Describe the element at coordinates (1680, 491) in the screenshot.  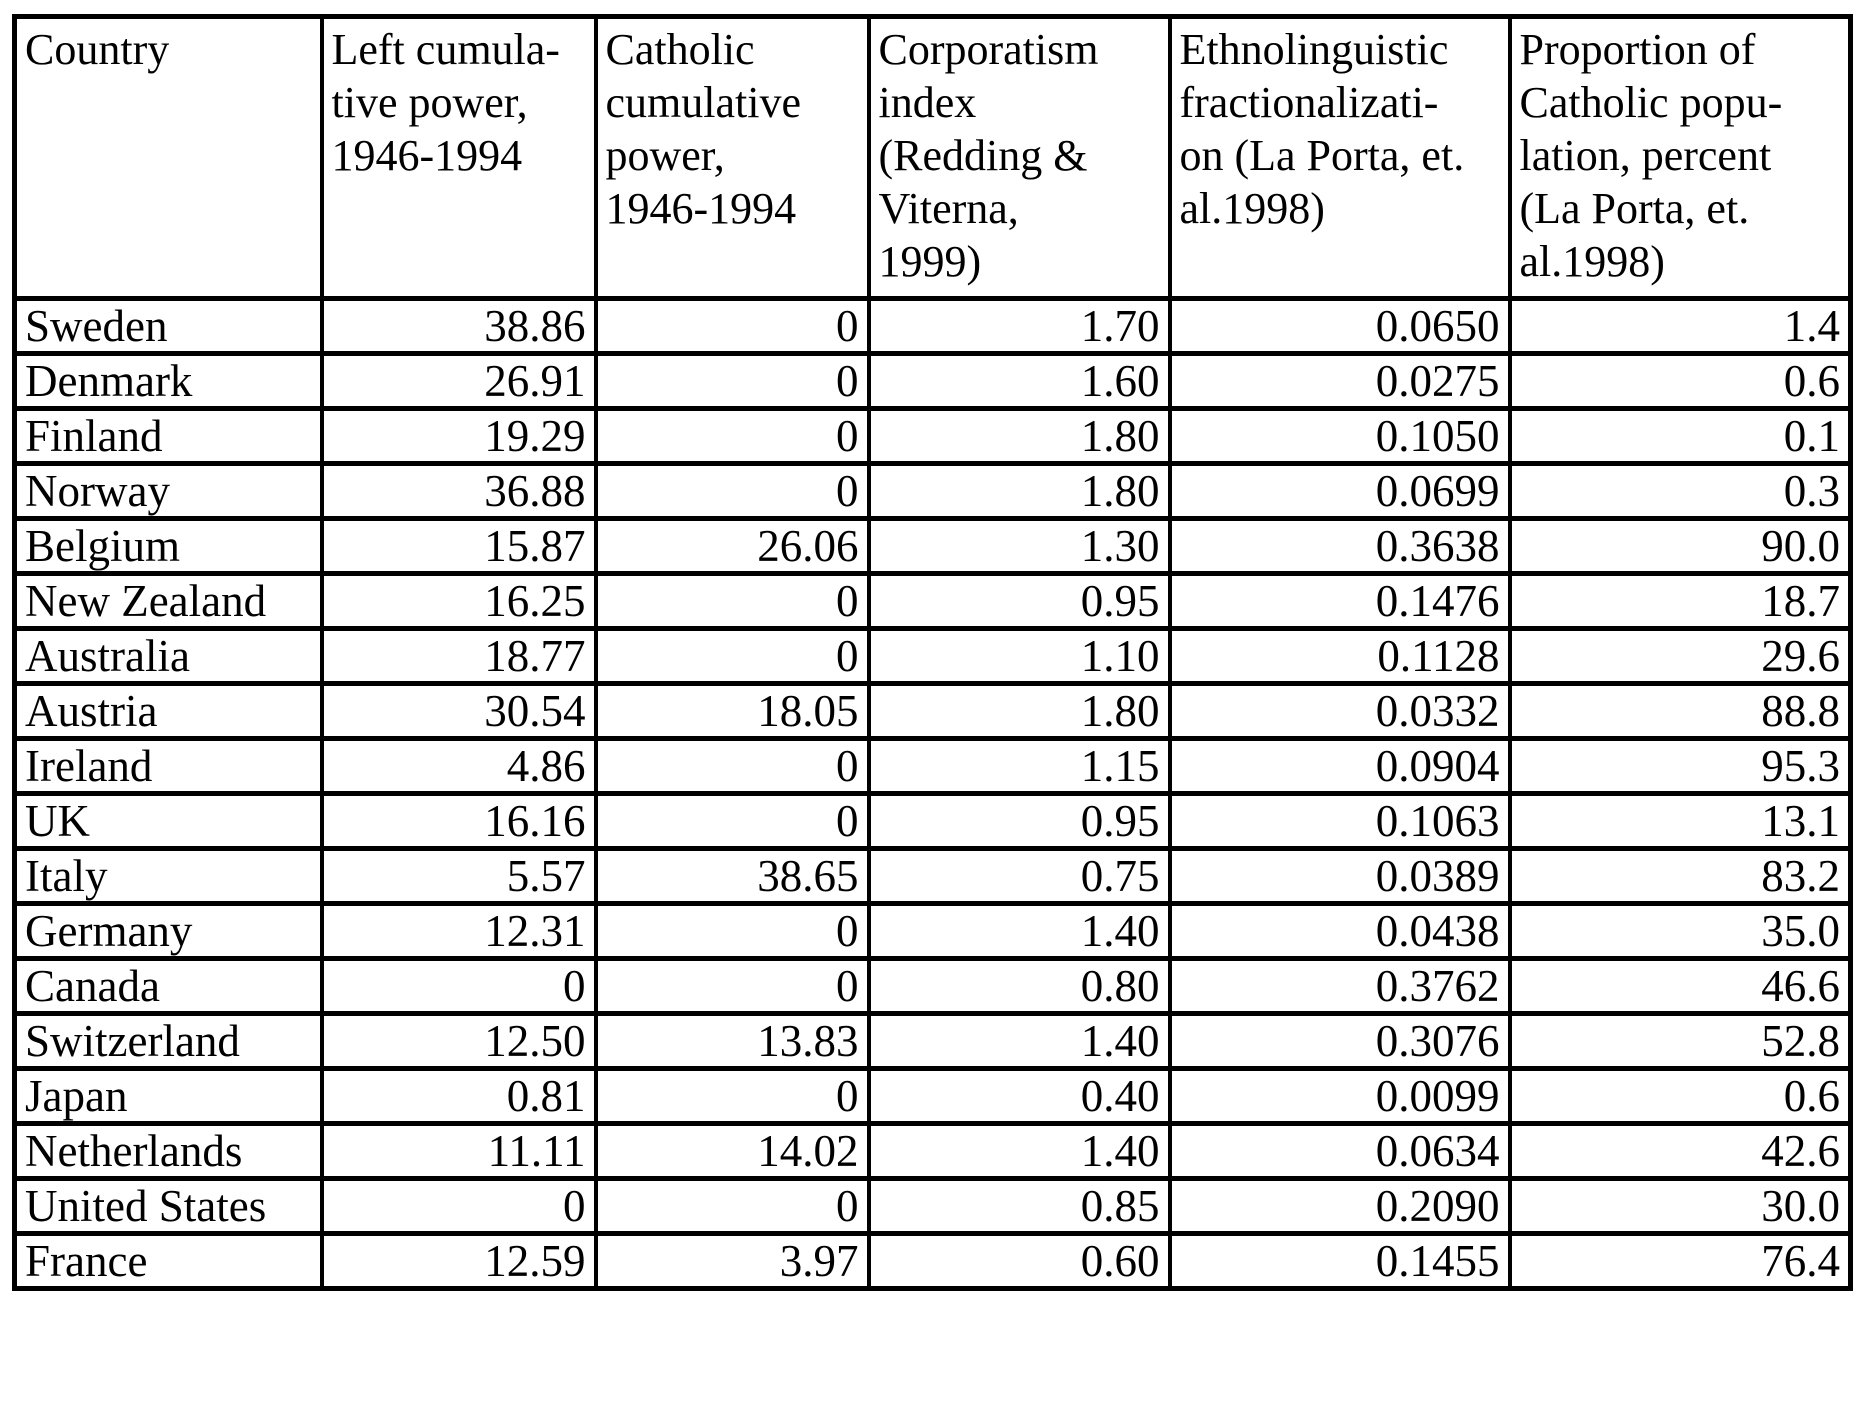
I see `value-cell: 0.3` at that location.